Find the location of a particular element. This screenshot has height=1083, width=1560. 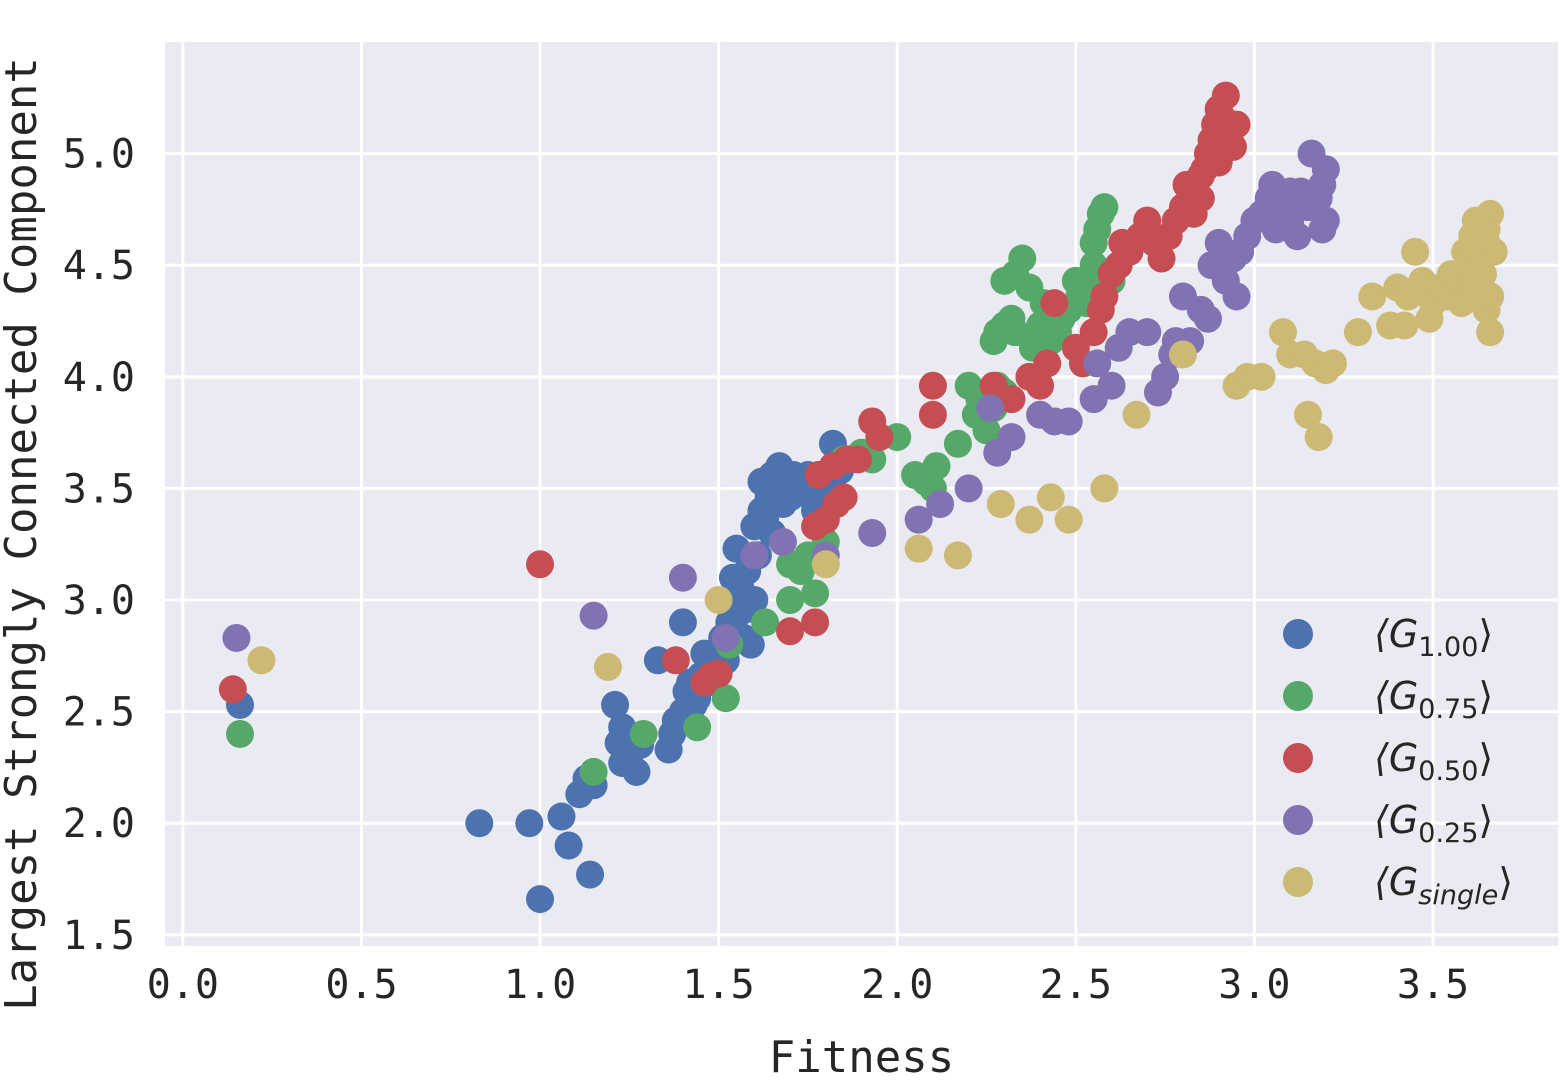

legend-label: ⟨Gsingle⟩ is located at coordinates (1443, 885).